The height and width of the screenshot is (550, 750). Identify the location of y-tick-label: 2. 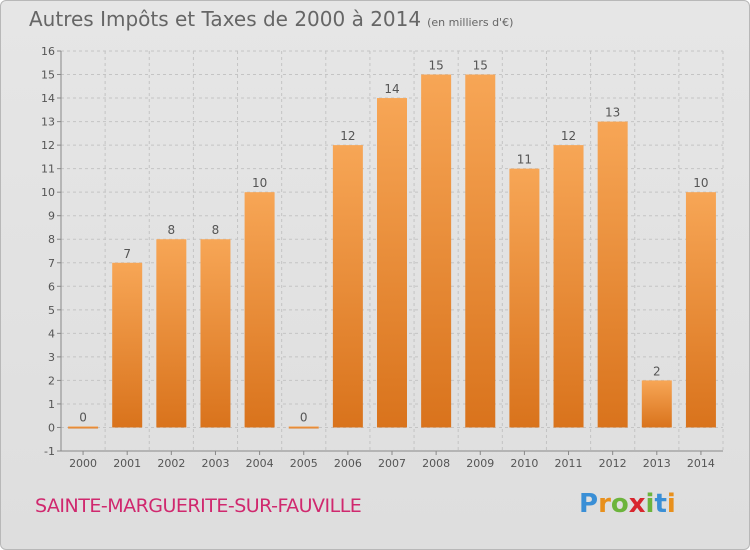
(51, 380).